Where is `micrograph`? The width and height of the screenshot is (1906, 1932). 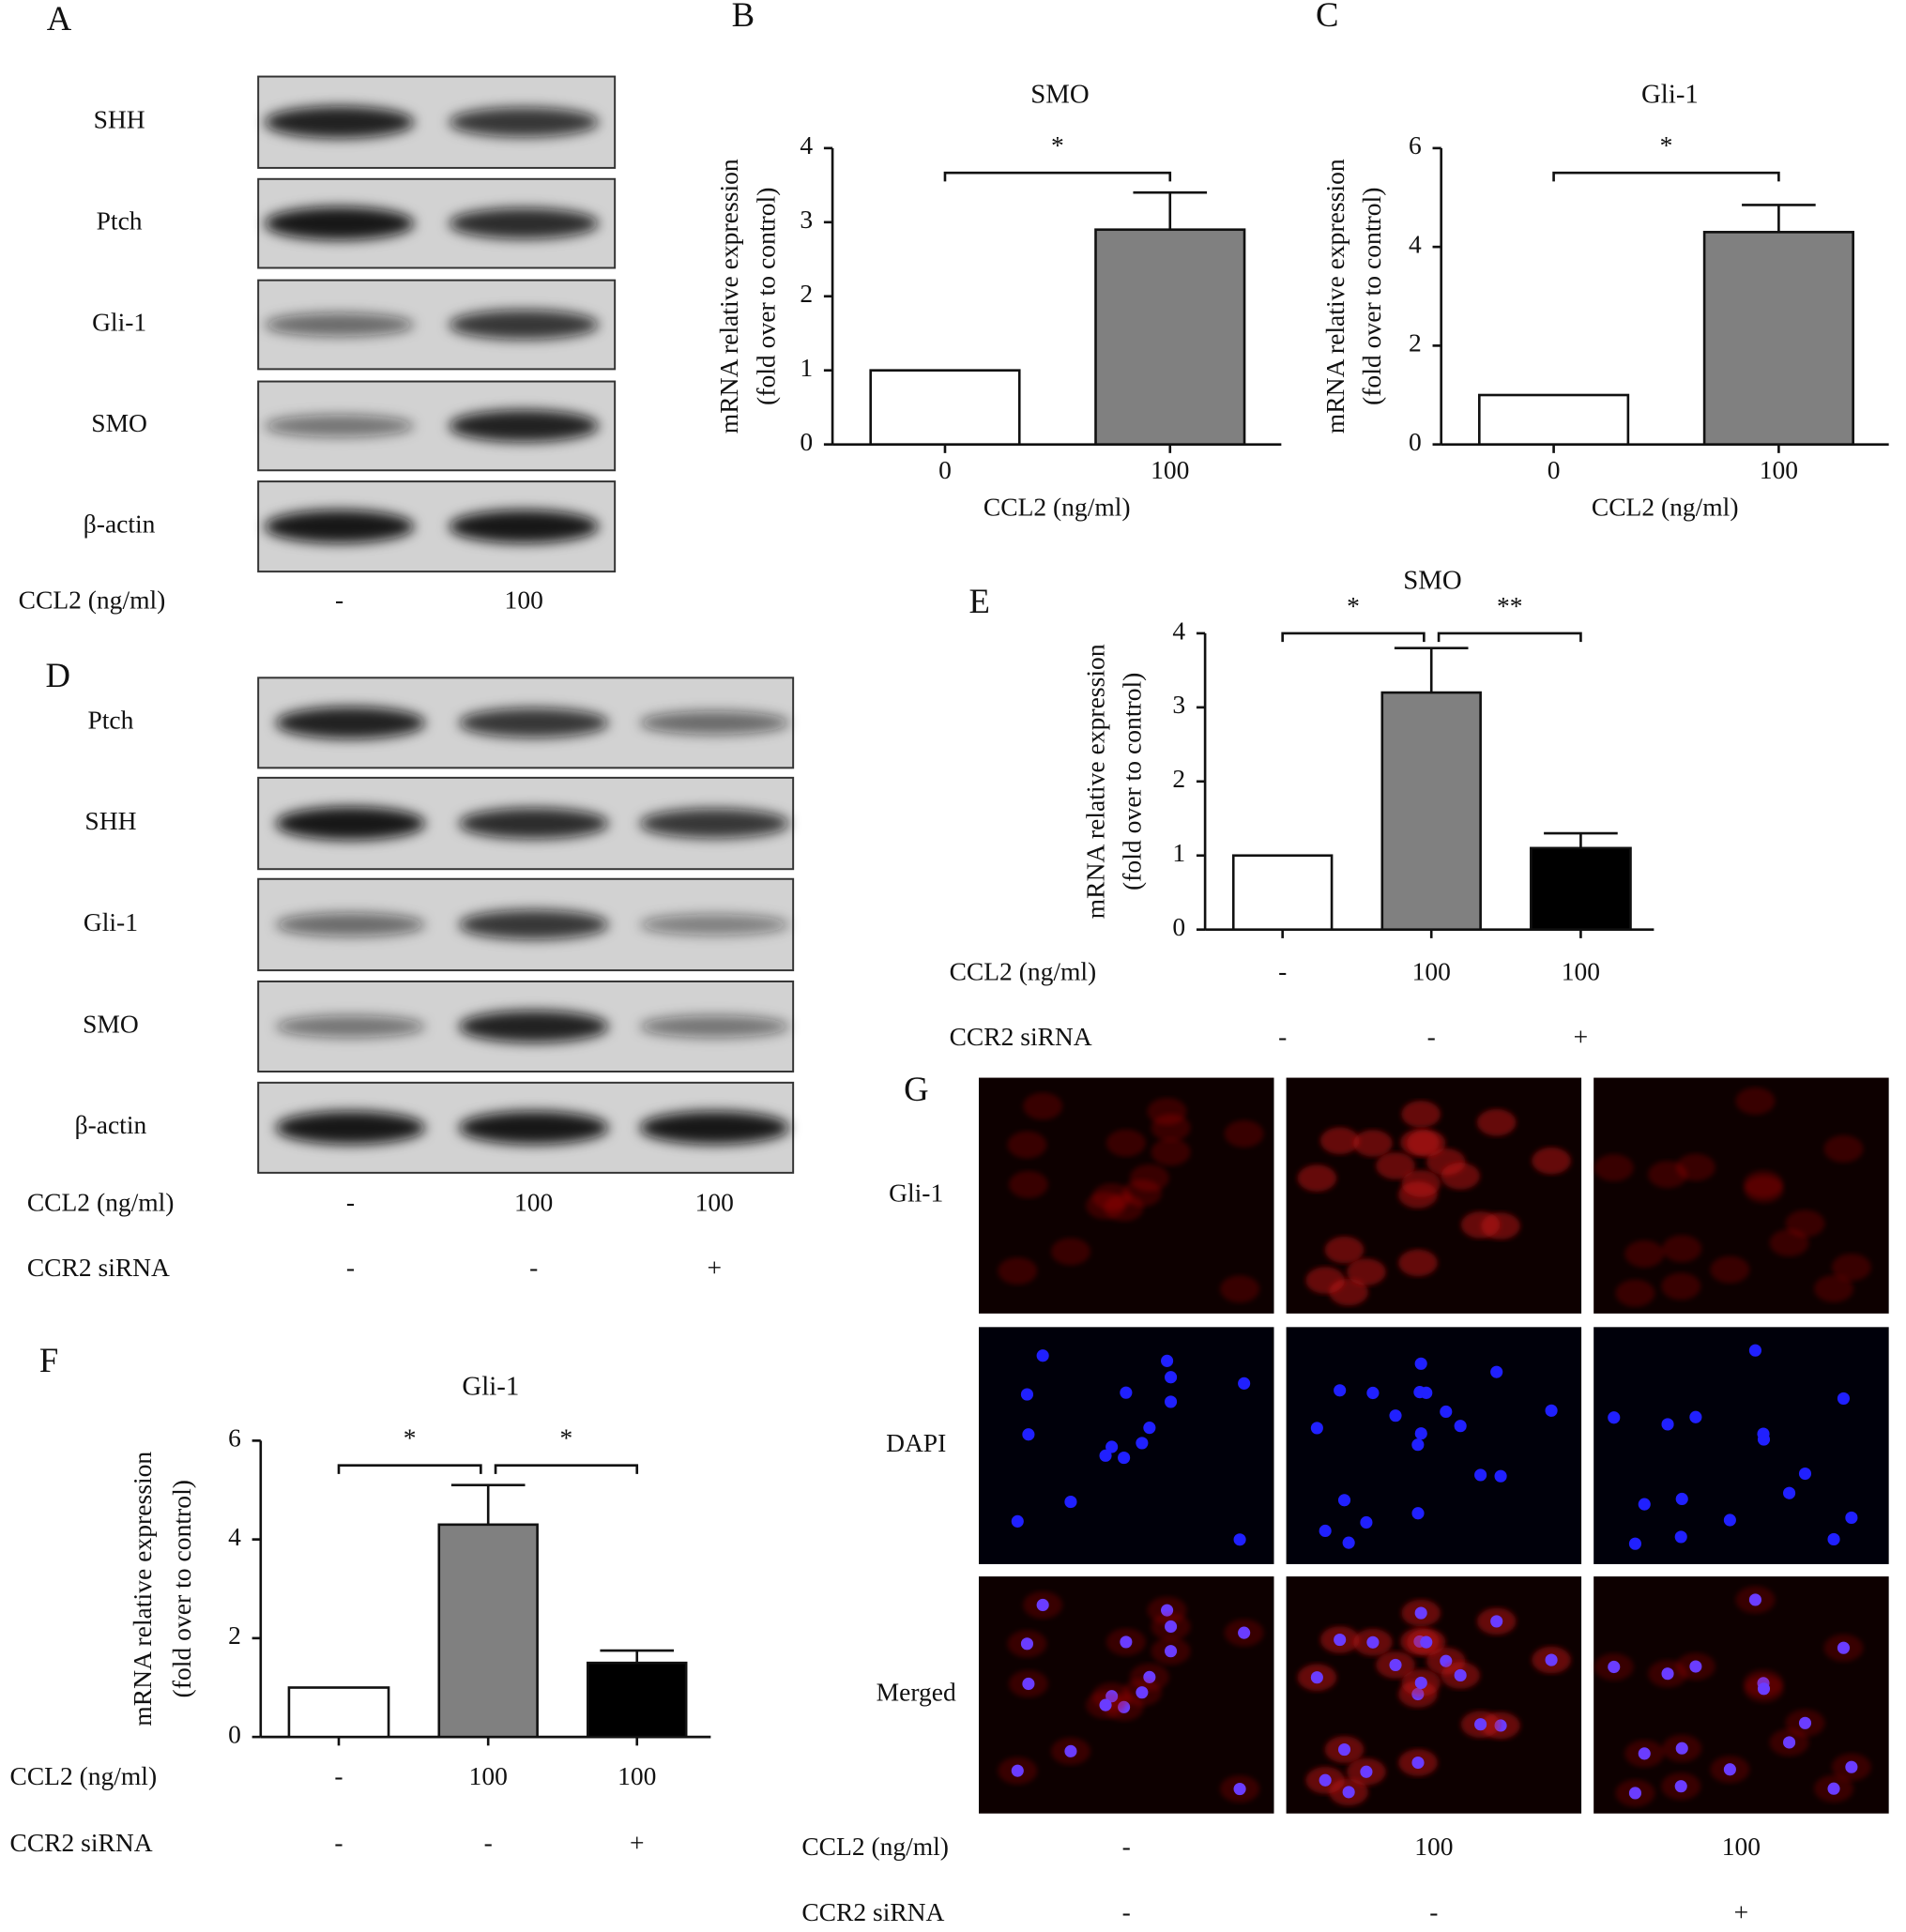 micrograph is located at coordinates (1741, 1445).